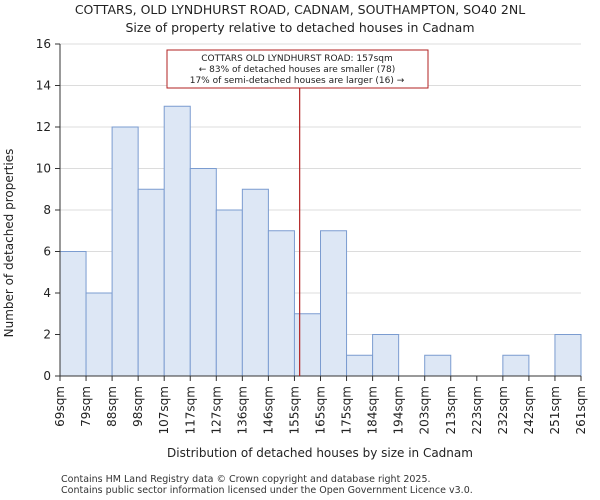 Image resolution: width=600 pixels, height=500 pixels. I want to click on x-tick-label: 165sqm, so click(321, 410).